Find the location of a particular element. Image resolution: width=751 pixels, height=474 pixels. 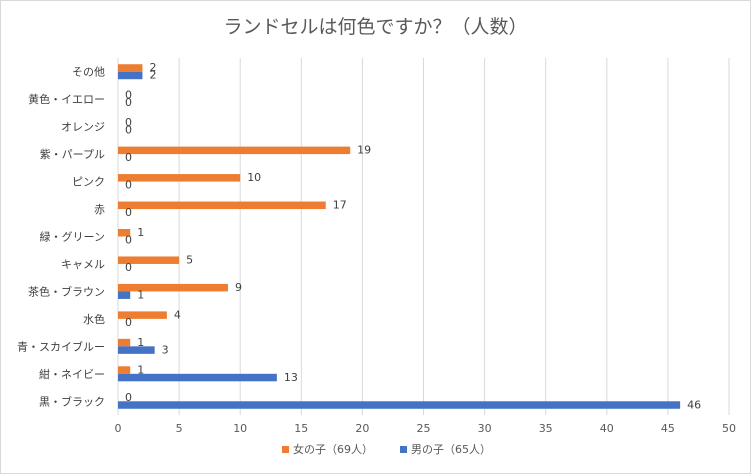

x-tick-label: 15 is located at coordinates (301, 428).